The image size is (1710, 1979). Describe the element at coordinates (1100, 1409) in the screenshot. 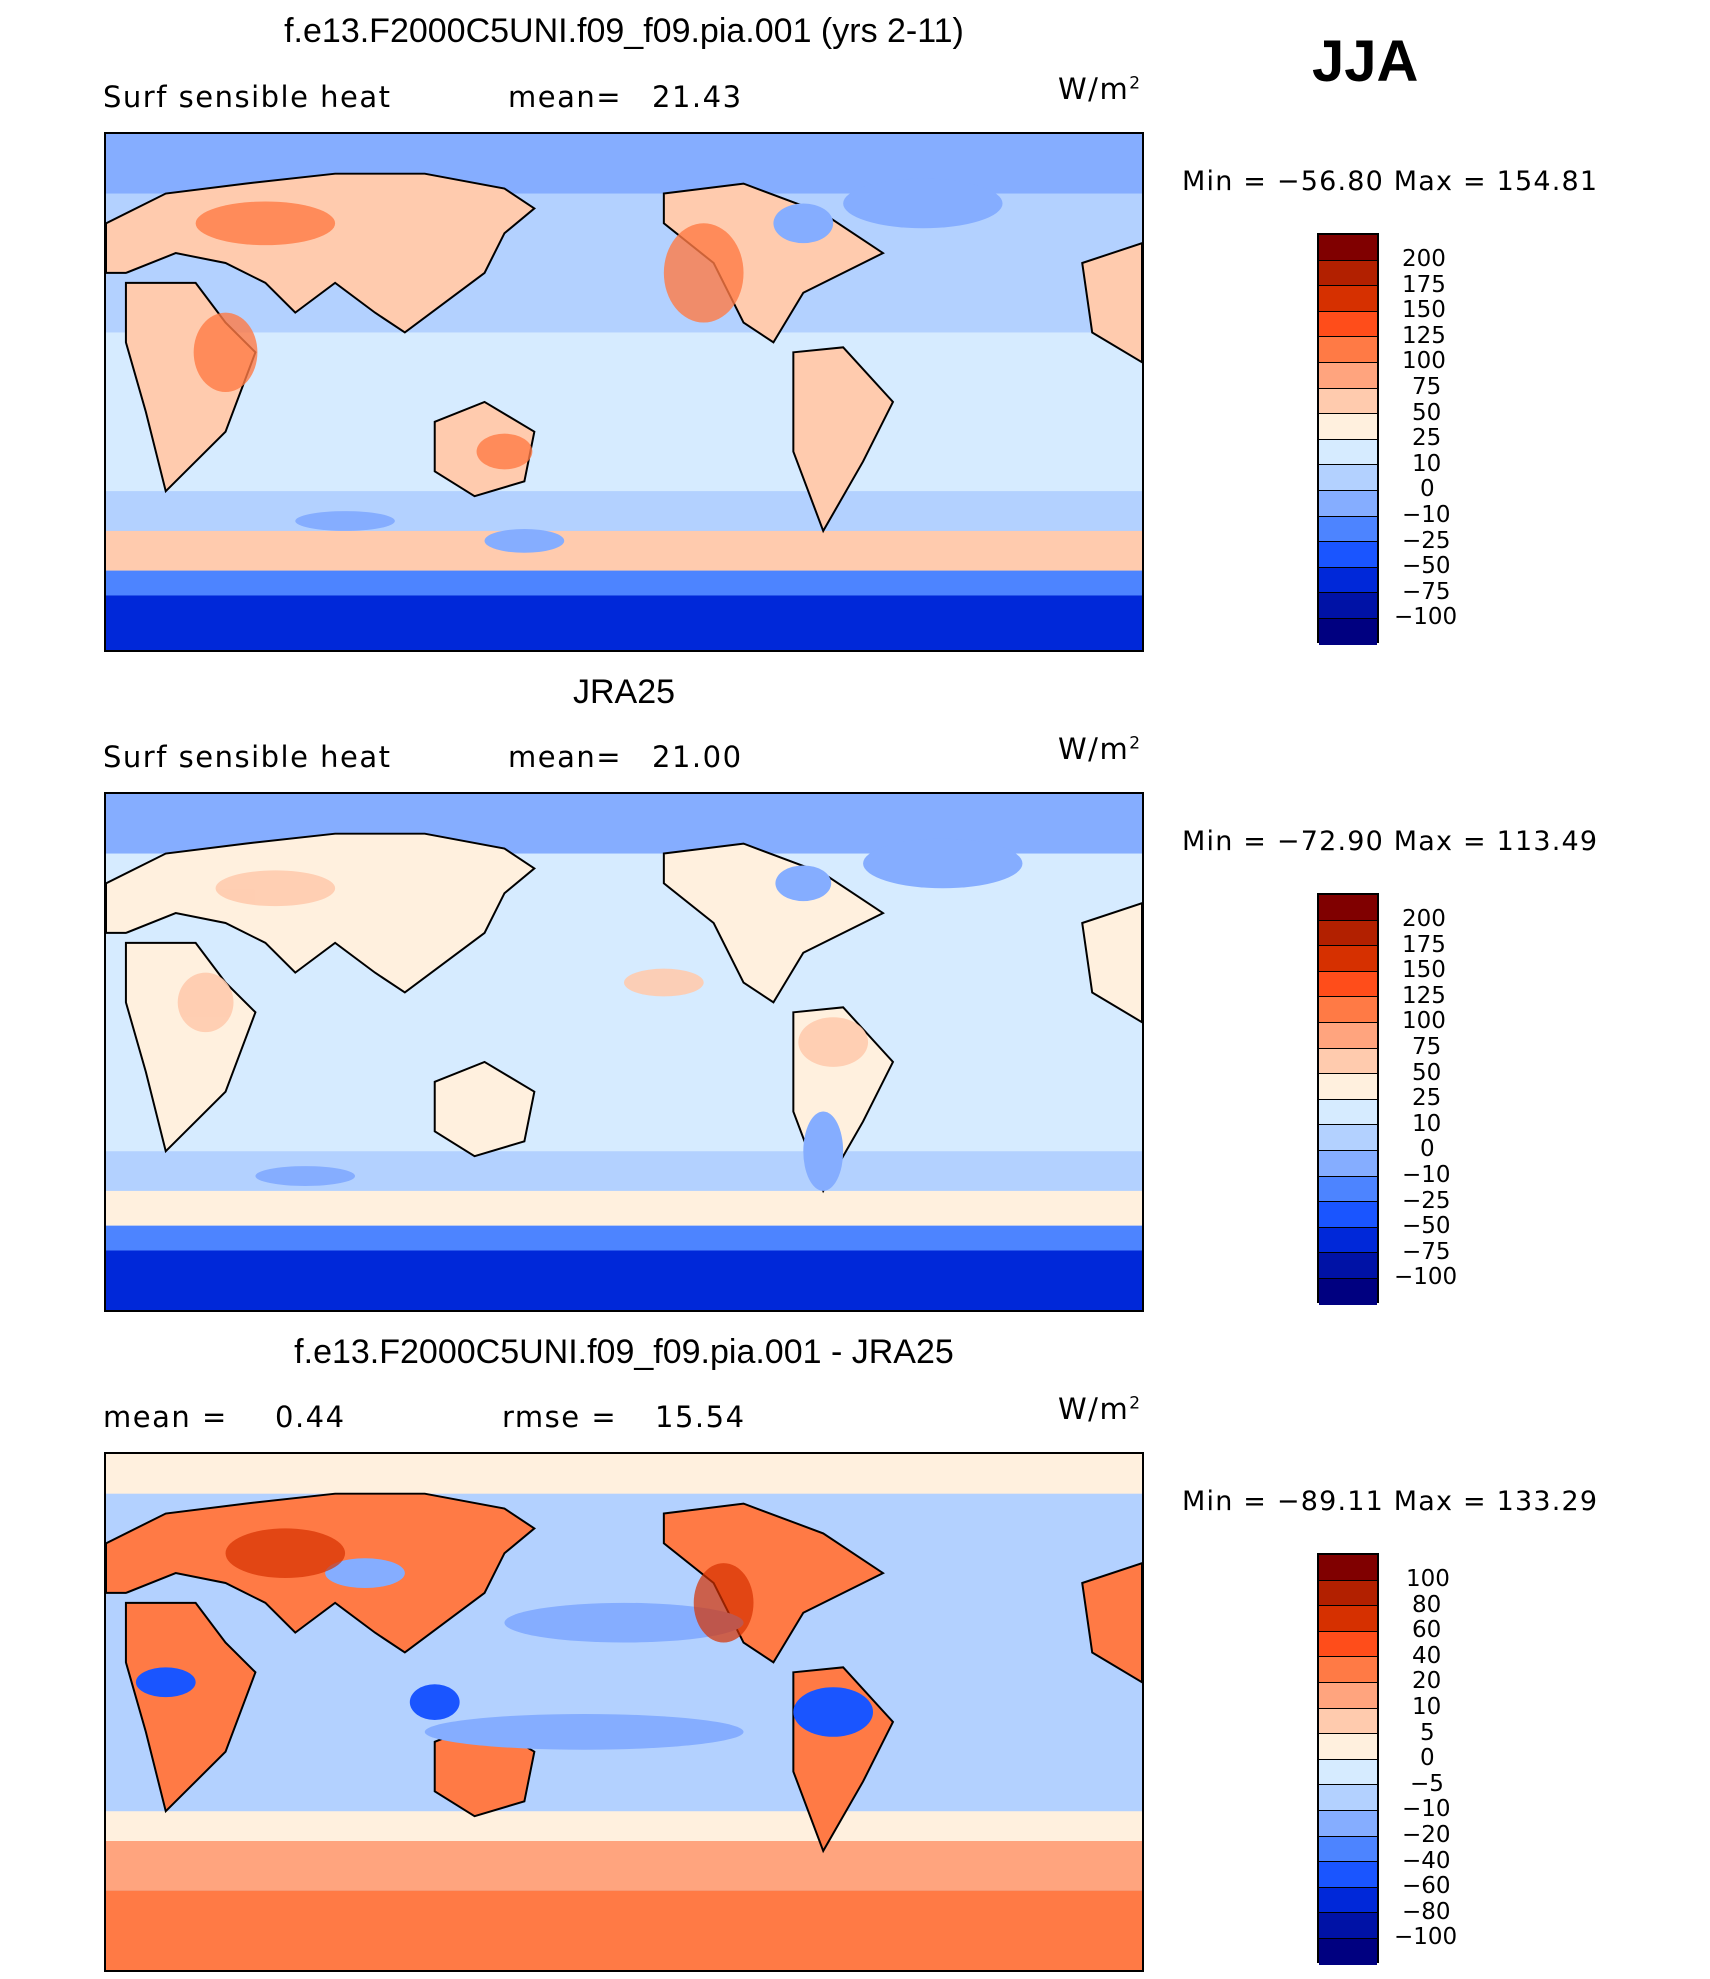

I see `panel3-units: W/m2` at that location.